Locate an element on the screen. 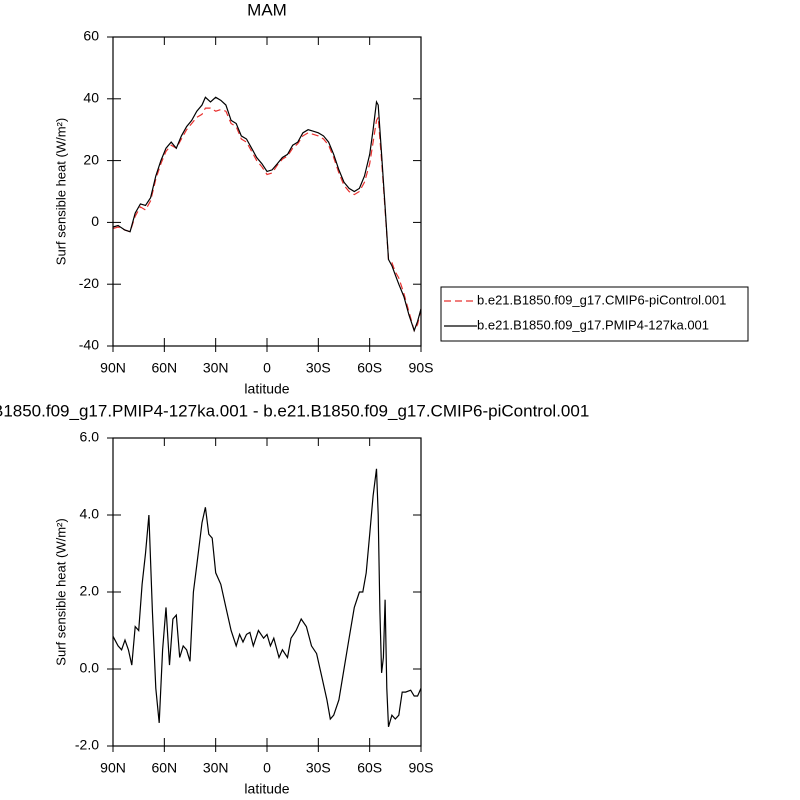 The width and height of the screenshot is (800, 800). y-tick-label: -2.0 is located at coordinates (87, 745).